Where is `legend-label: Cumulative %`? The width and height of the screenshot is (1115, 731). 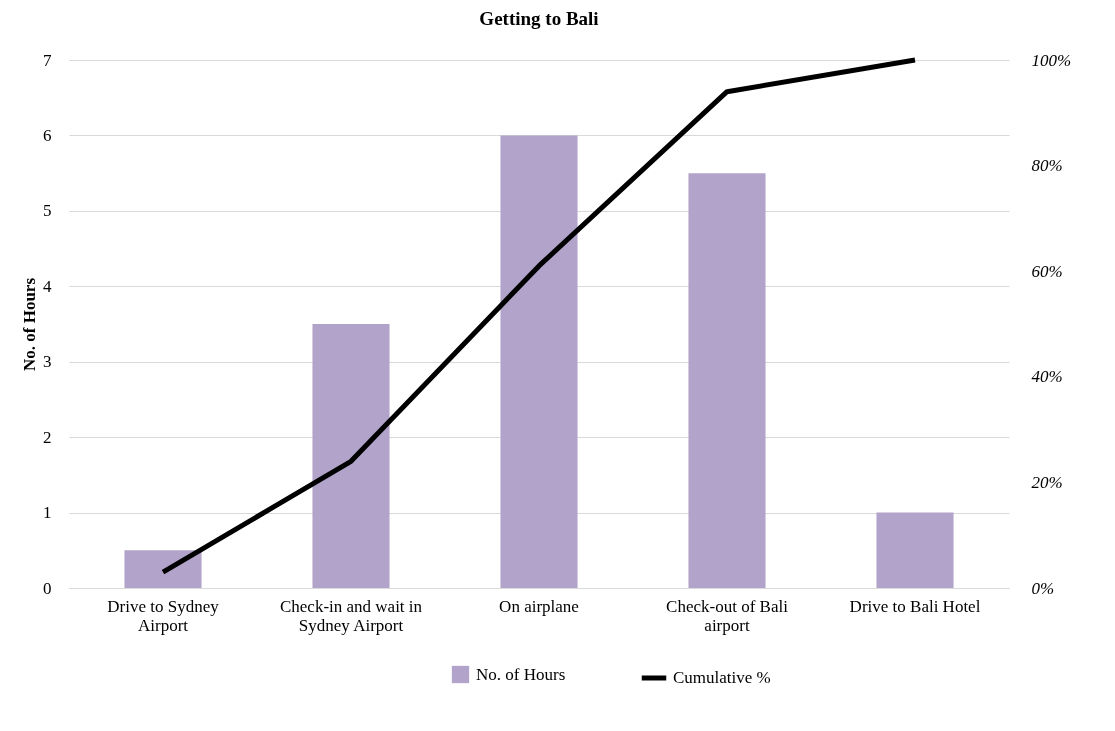 legend-label: Cumulative % is located at coordinates (722, 677).